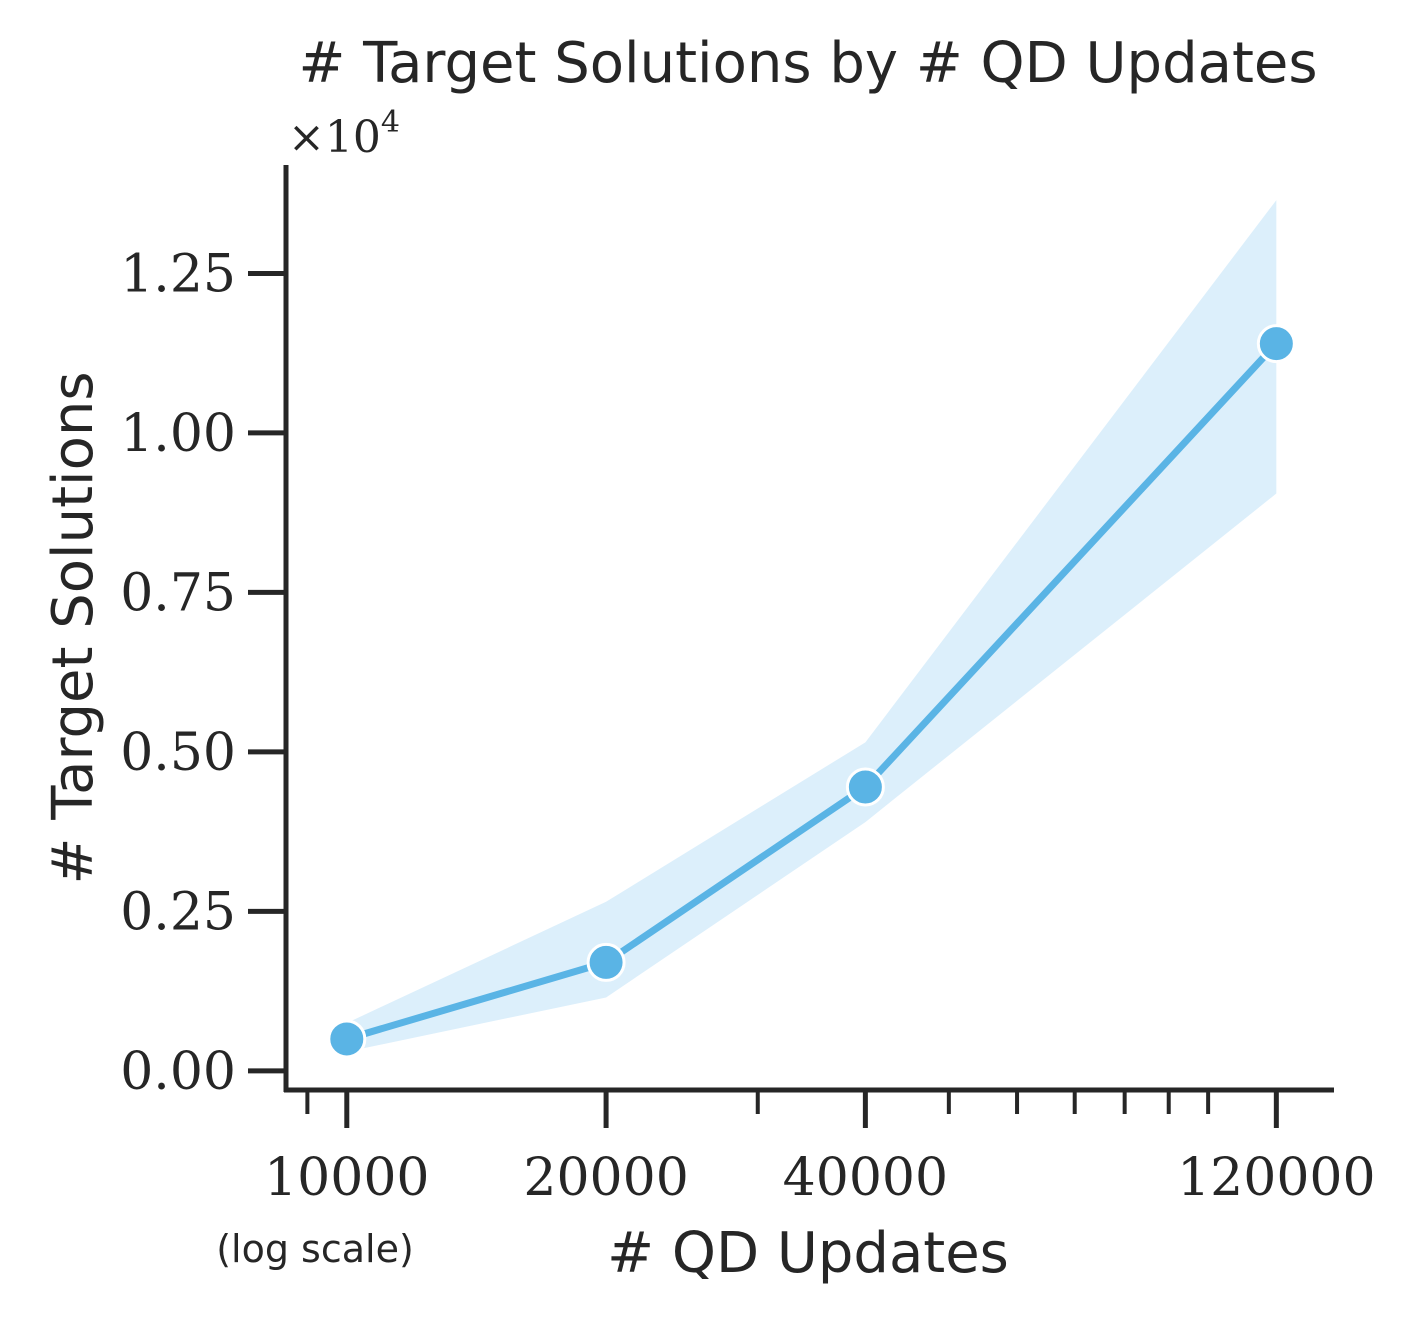 This screenshot has width=1414, height=1318. What do you see at coordinates (178, 434) in the screenshot?
I see `y-tick-label: 1.00` at bounding box center [178, 434].